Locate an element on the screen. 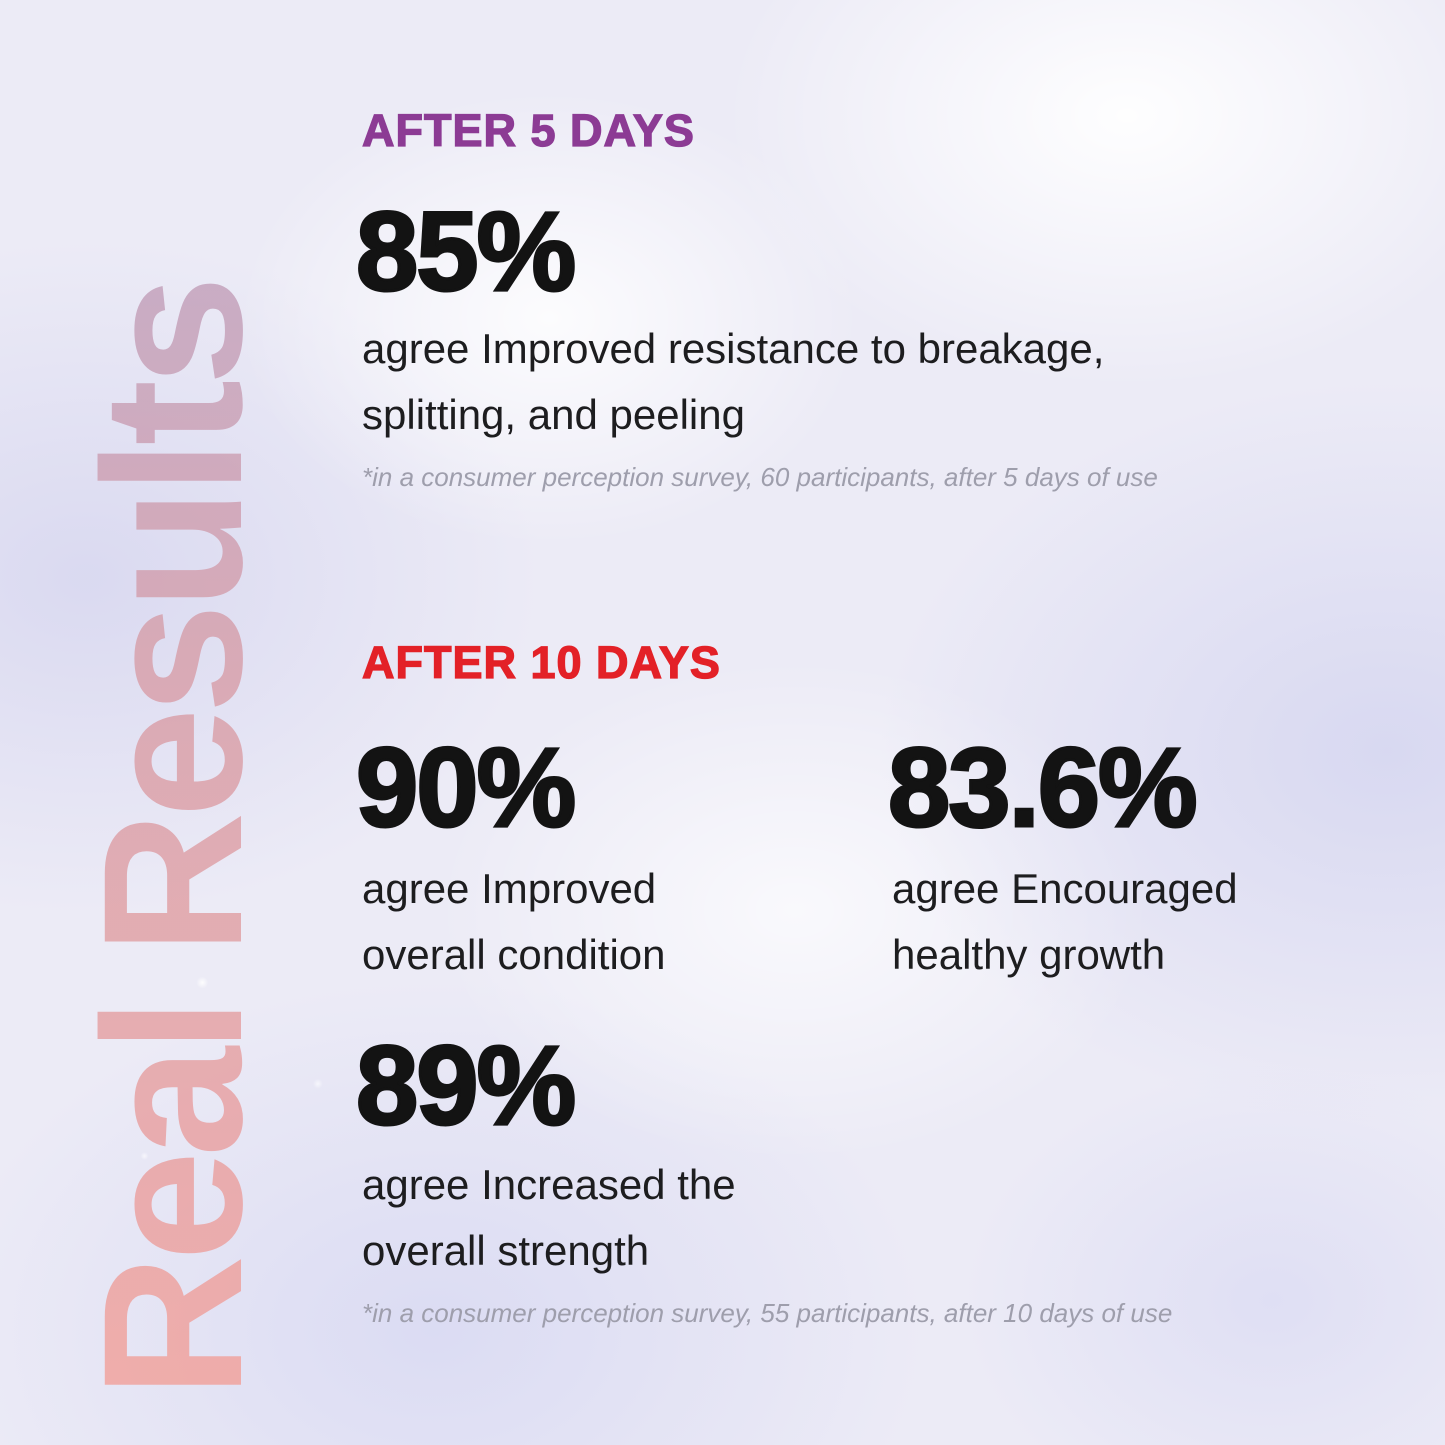  stat-89-desc-line-1: agree Increased the is located at coordinates (549, 1184).